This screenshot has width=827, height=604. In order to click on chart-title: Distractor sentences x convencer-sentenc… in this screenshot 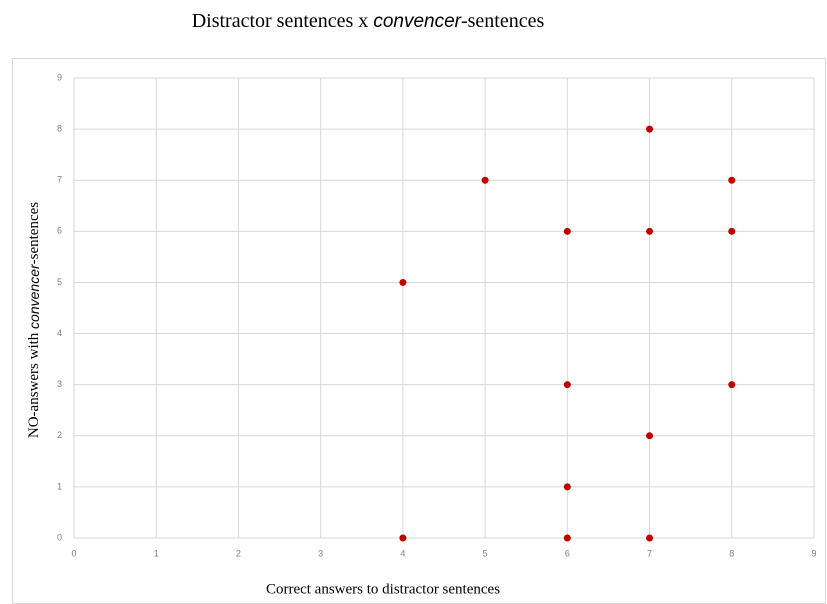, I will do `click(368, 21)`.